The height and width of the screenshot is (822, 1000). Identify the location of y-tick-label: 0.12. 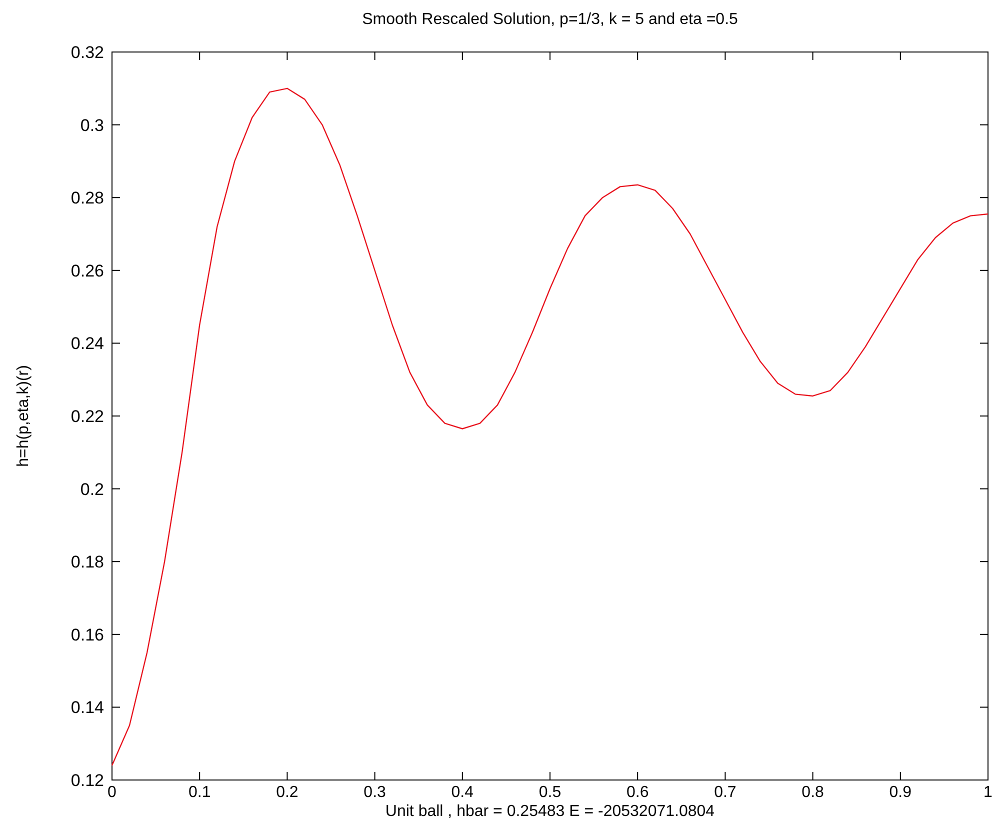
(87, 780).